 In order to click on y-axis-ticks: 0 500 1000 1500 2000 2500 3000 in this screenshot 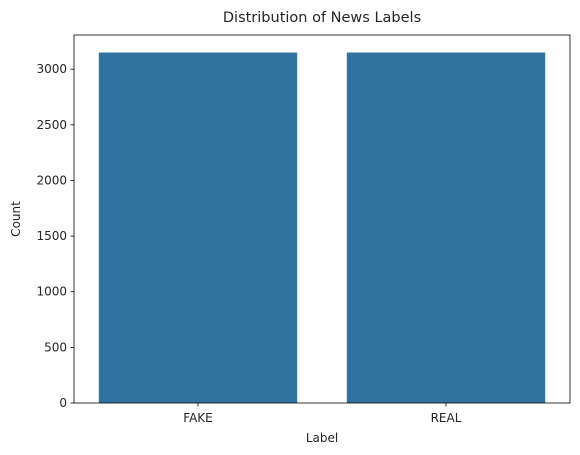, I will do `click(55, 236)`.